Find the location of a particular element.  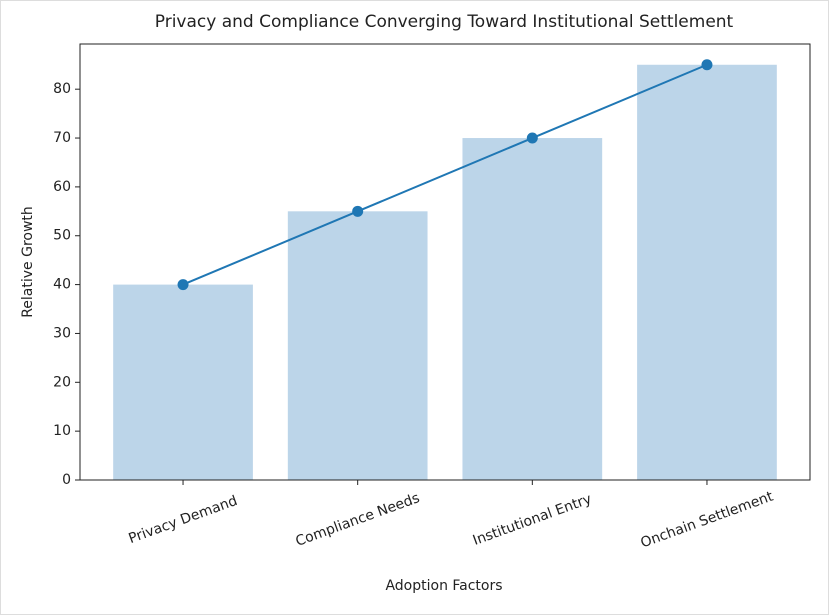

x-axis-label: Adoption Factors is located at coordinates (443, 586).